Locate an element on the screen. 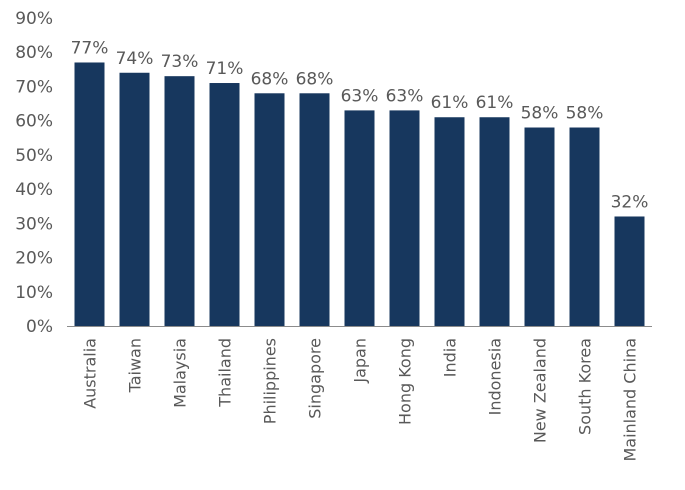 The height and width of the screenshot is (490, 685). data-label: 32% is located at coordinates (630, 202).